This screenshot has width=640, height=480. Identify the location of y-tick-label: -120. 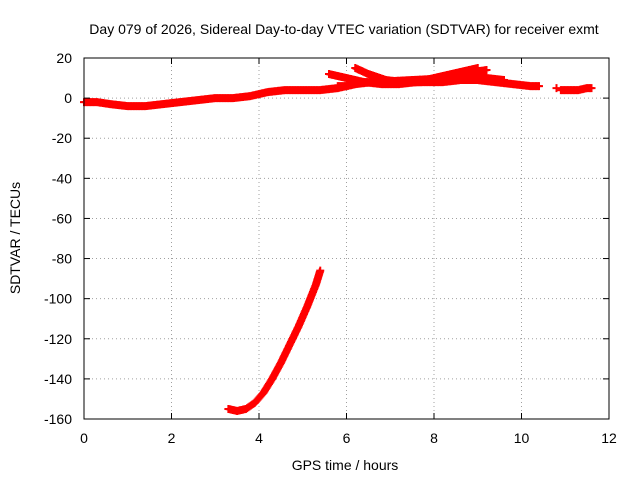
(58, 339).